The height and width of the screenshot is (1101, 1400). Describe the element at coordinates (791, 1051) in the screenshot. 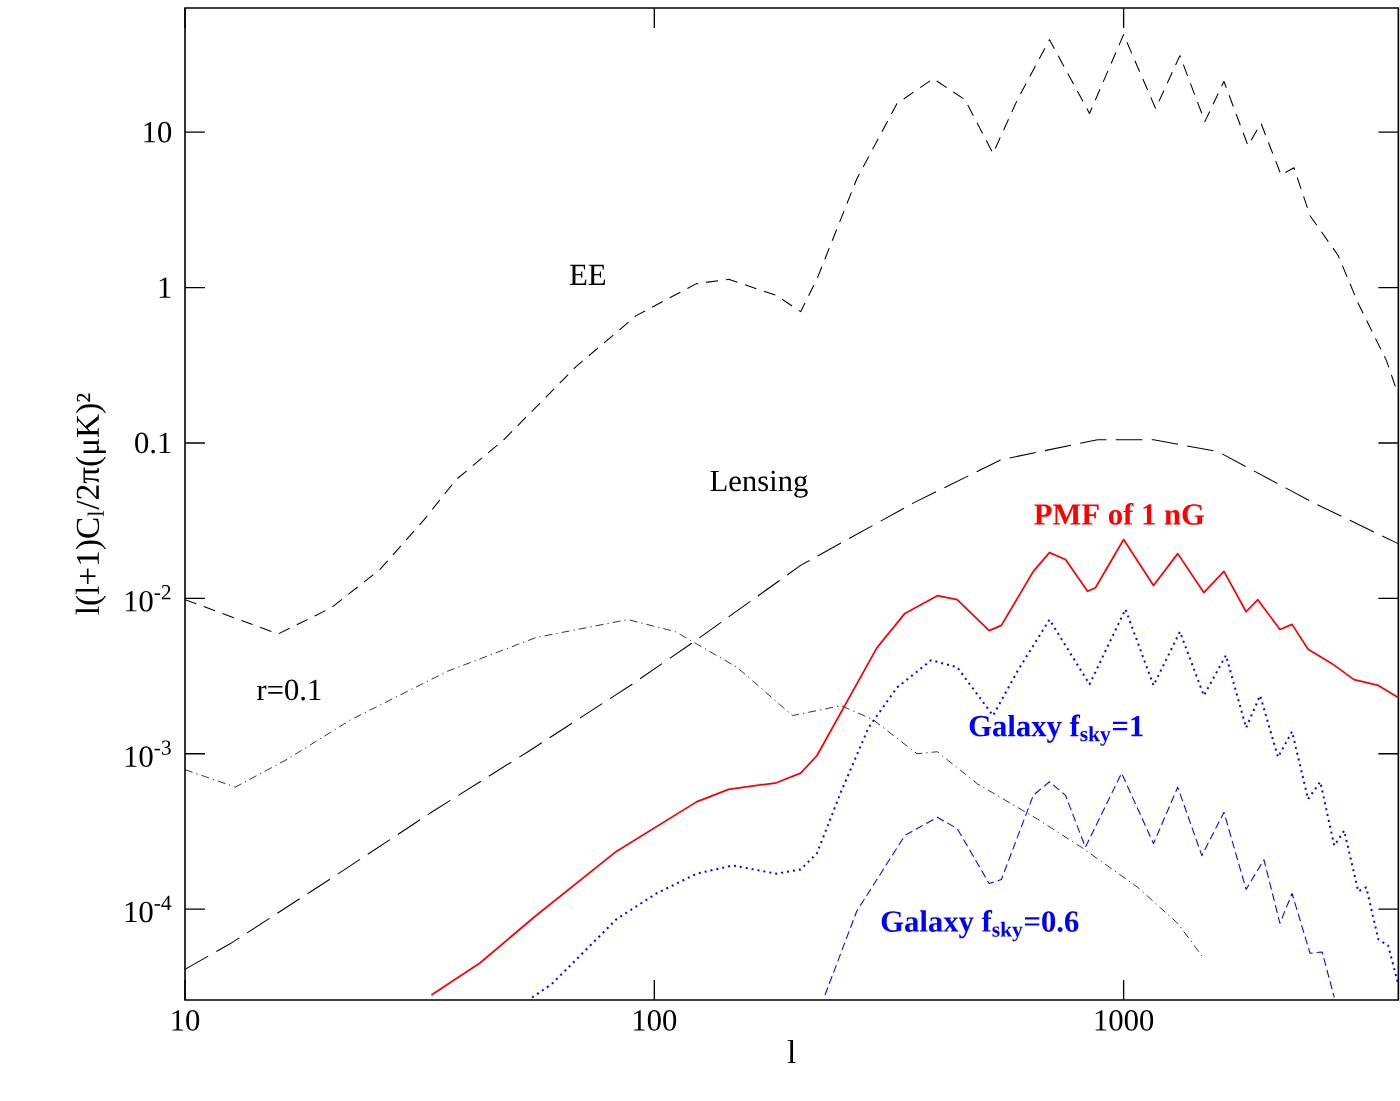

I see `x-axis-title: l` at that location.